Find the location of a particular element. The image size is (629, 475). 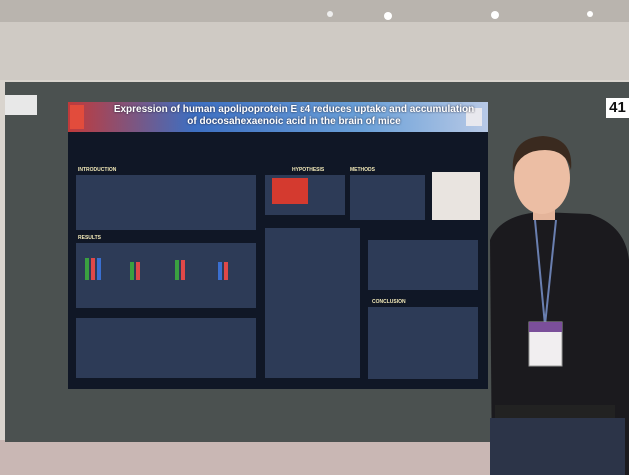

section-heading: CONCLUSION is located at coordinates (389, 302).